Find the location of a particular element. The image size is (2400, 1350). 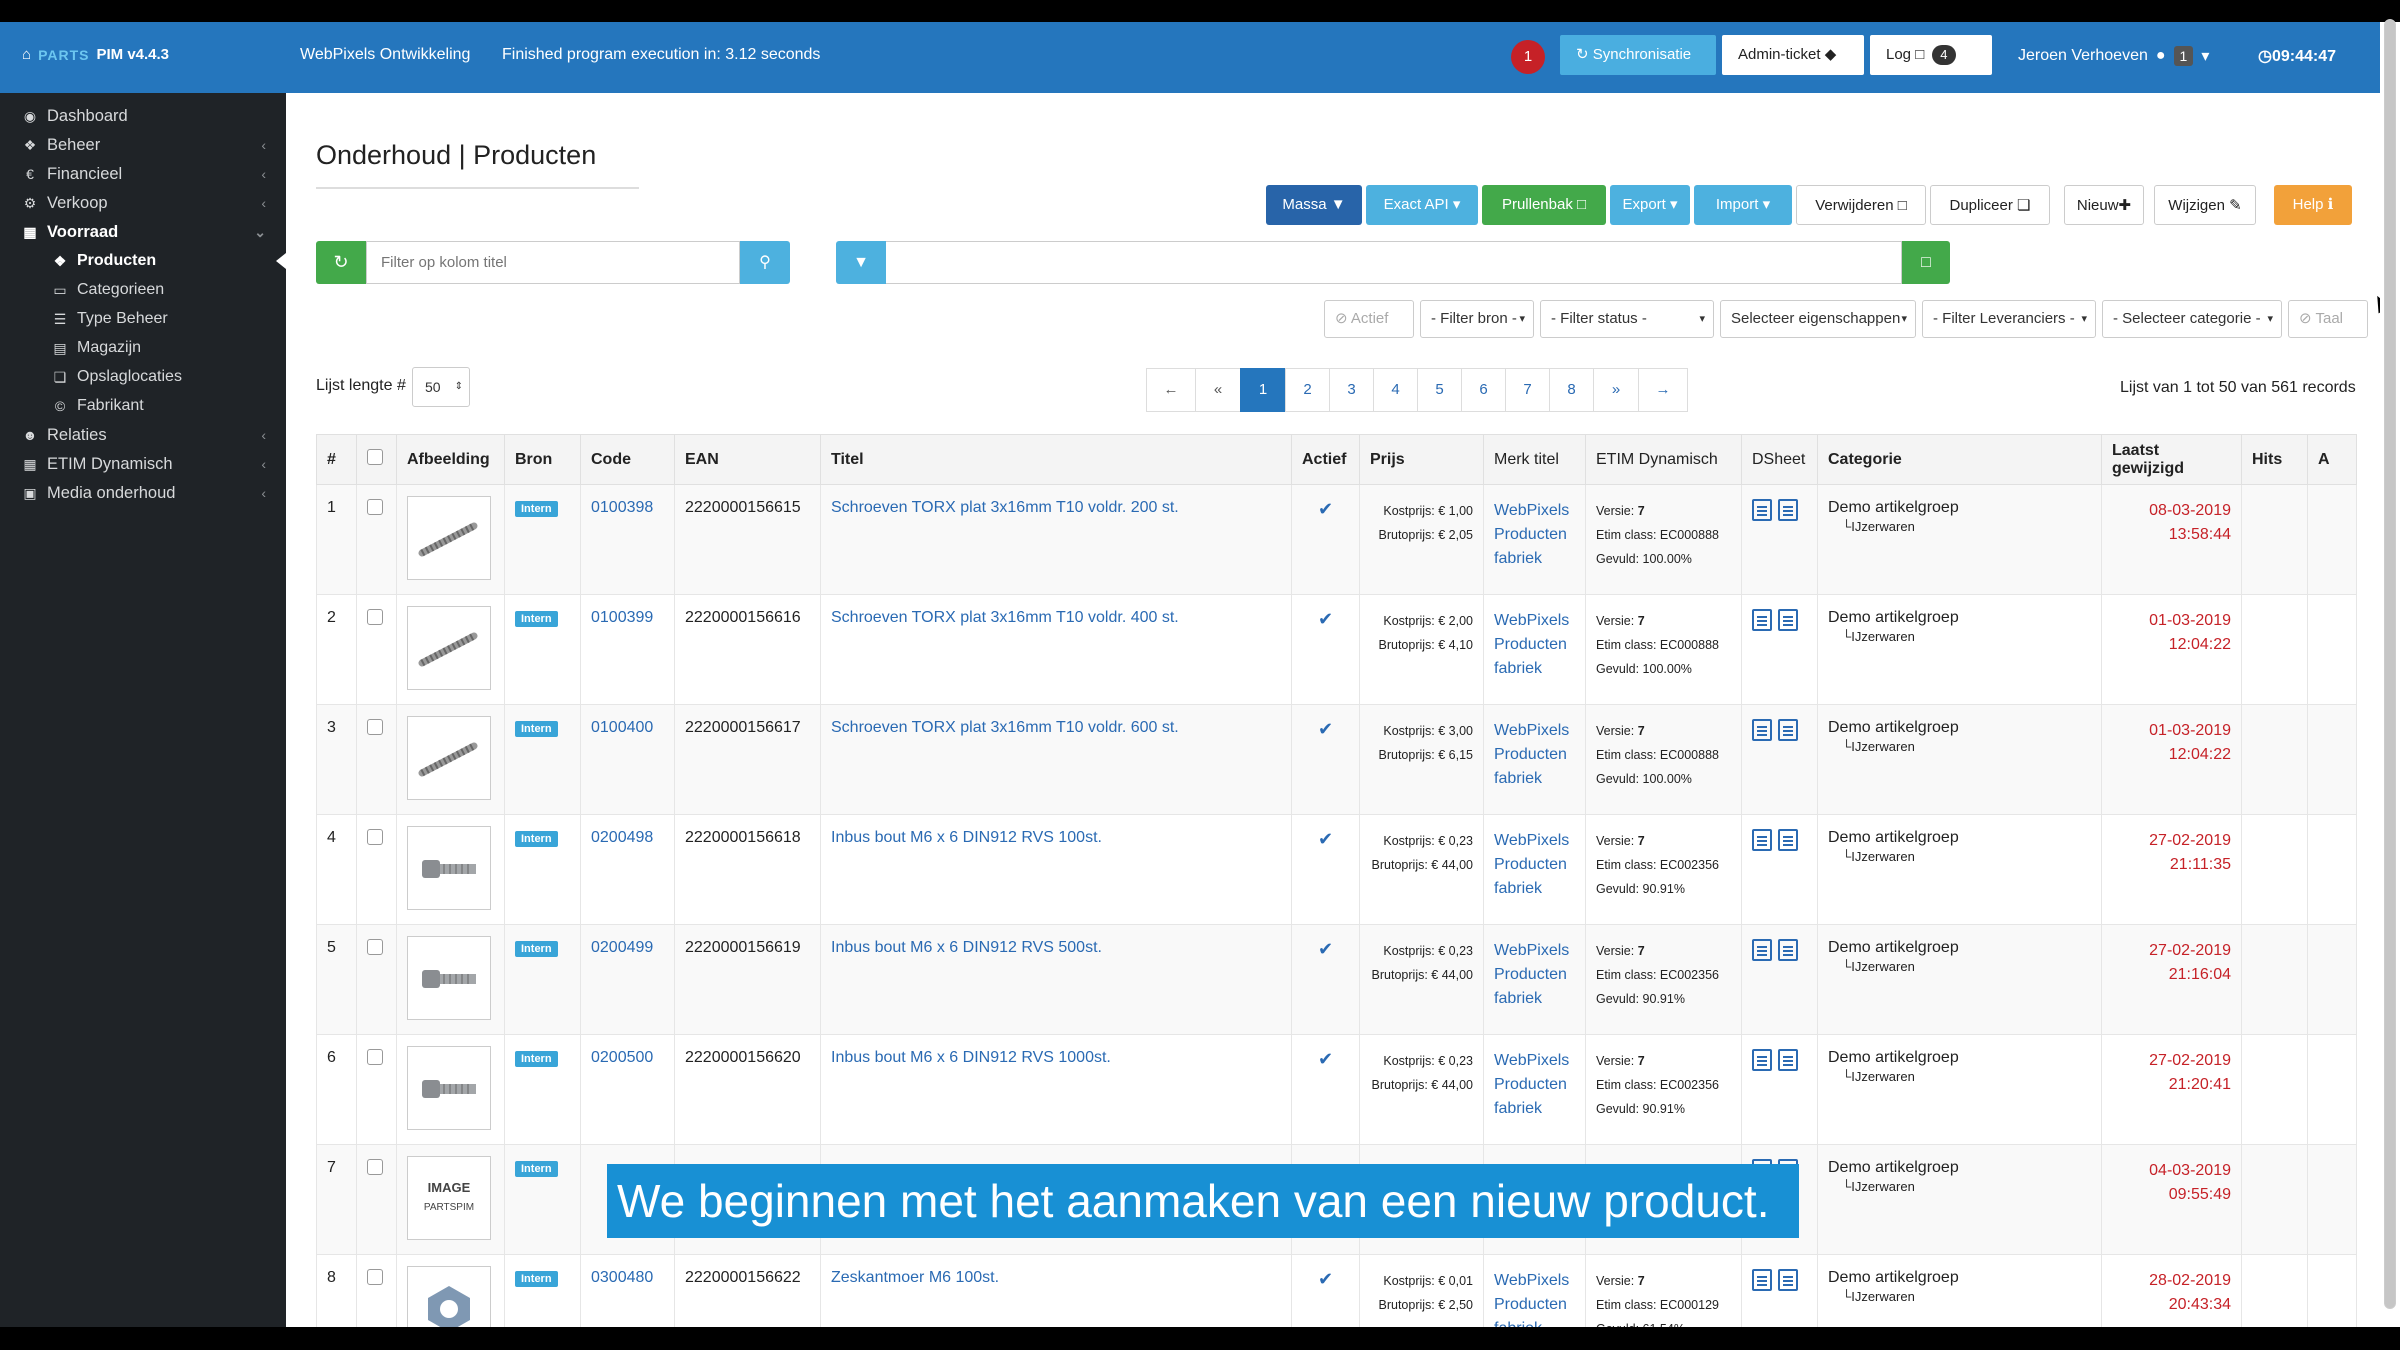

categorie-filter-select: - Selecteer categorie - ▾ is located at coordinates (2192, 319).